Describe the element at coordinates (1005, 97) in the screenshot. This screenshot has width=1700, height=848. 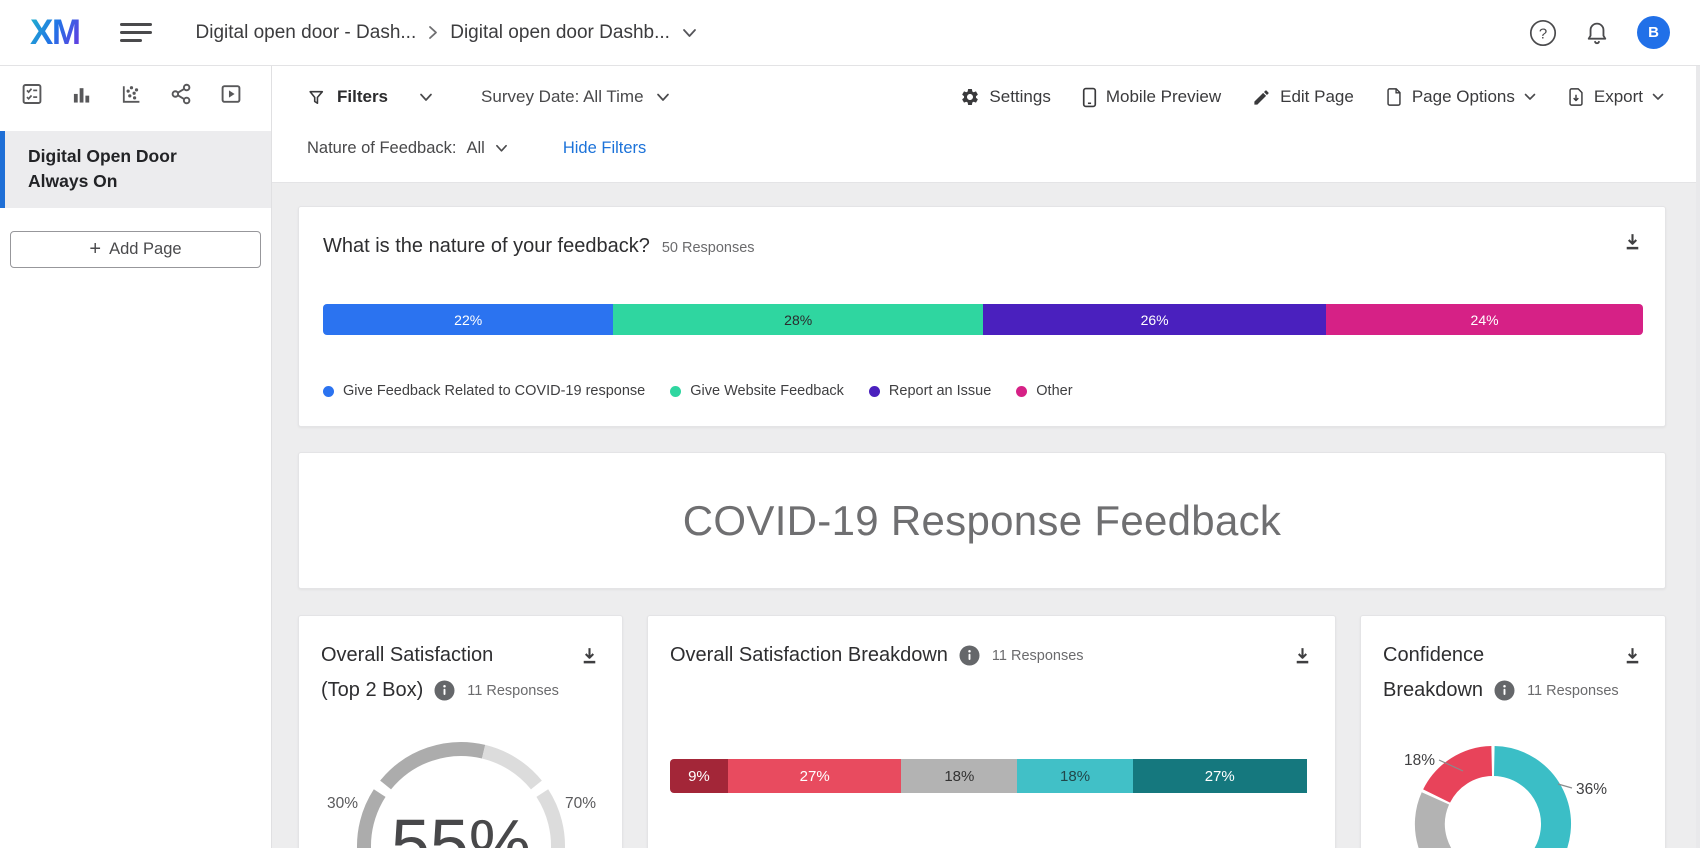
I see `settings-button: Settings` at that location.